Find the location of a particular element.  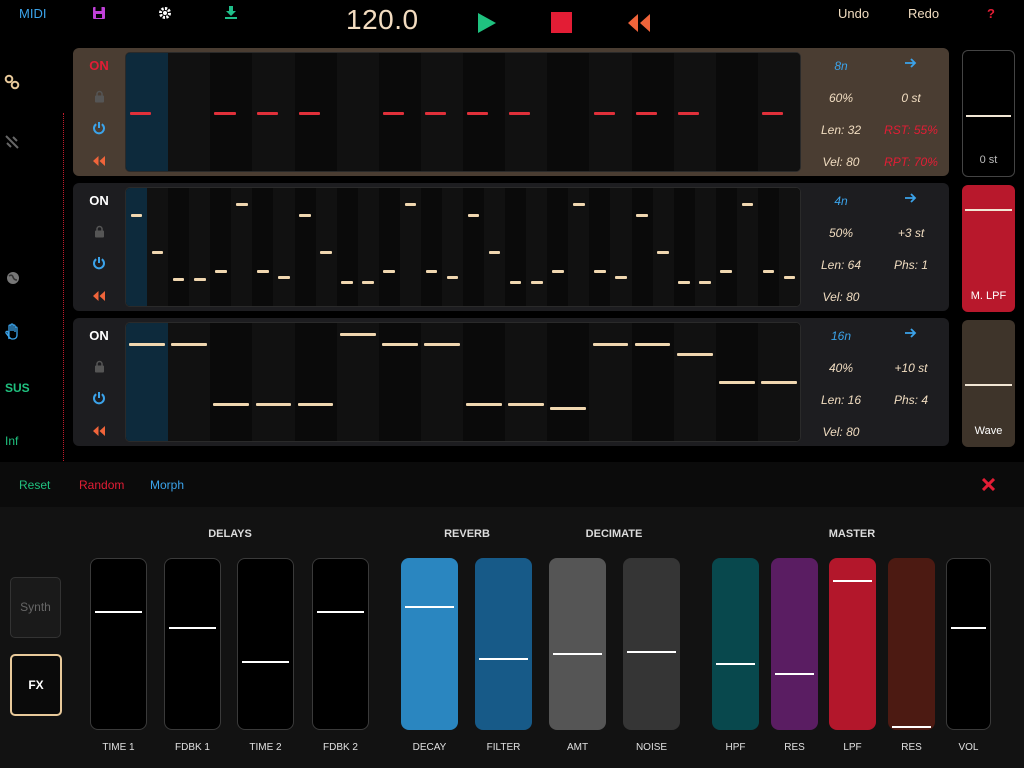

velocity-value: Vel: 80 is located at coordinates (841, 432).